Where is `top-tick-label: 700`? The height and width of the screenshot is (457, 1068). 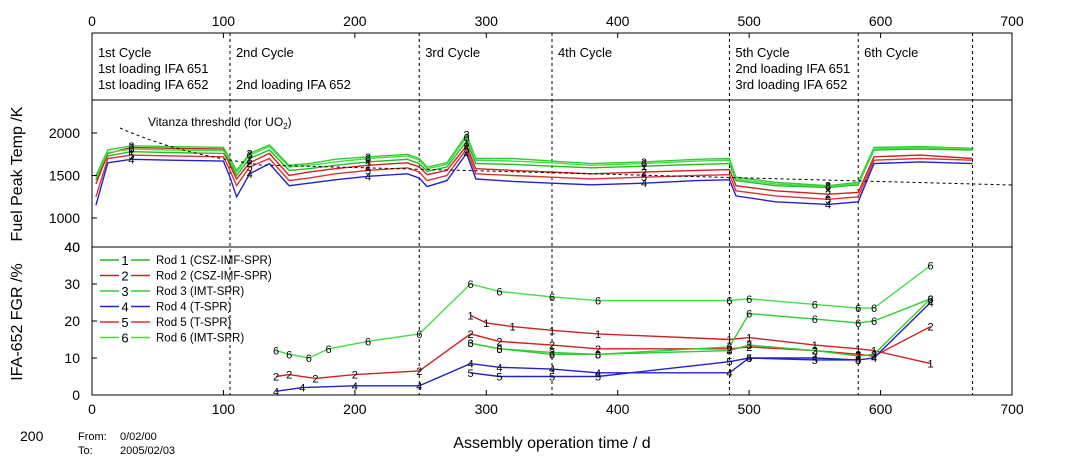 top-tick-label: 700 is located at coordinates (1012, 21).